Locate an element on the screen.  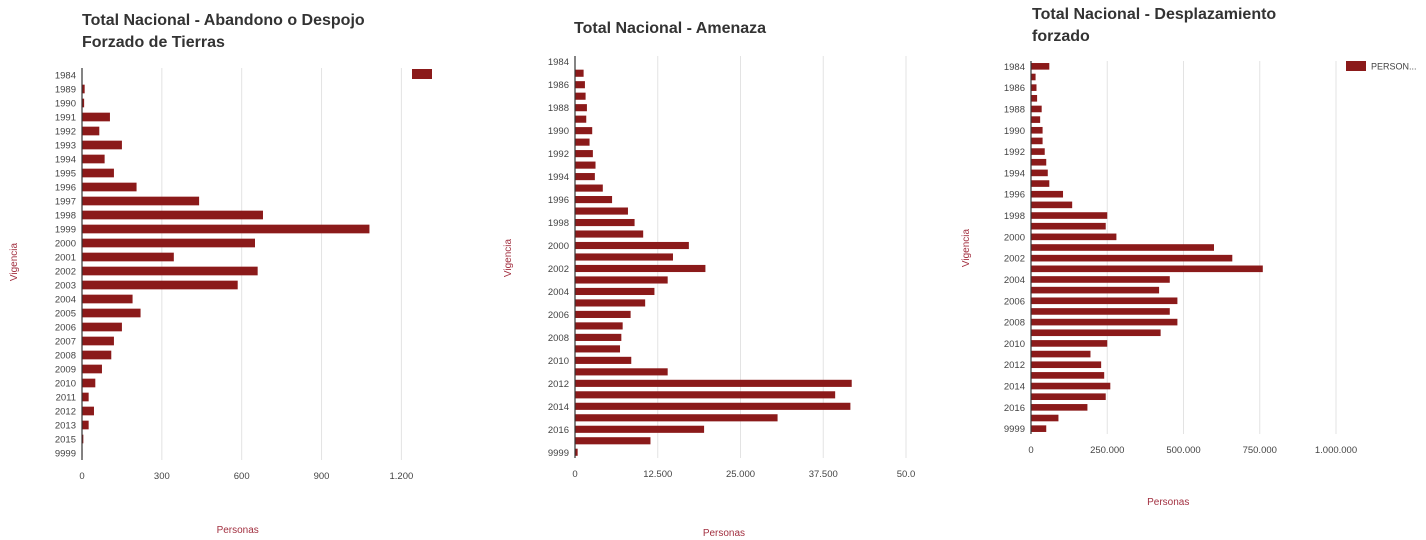
bar-1987 is located at coordinates (580, 96).